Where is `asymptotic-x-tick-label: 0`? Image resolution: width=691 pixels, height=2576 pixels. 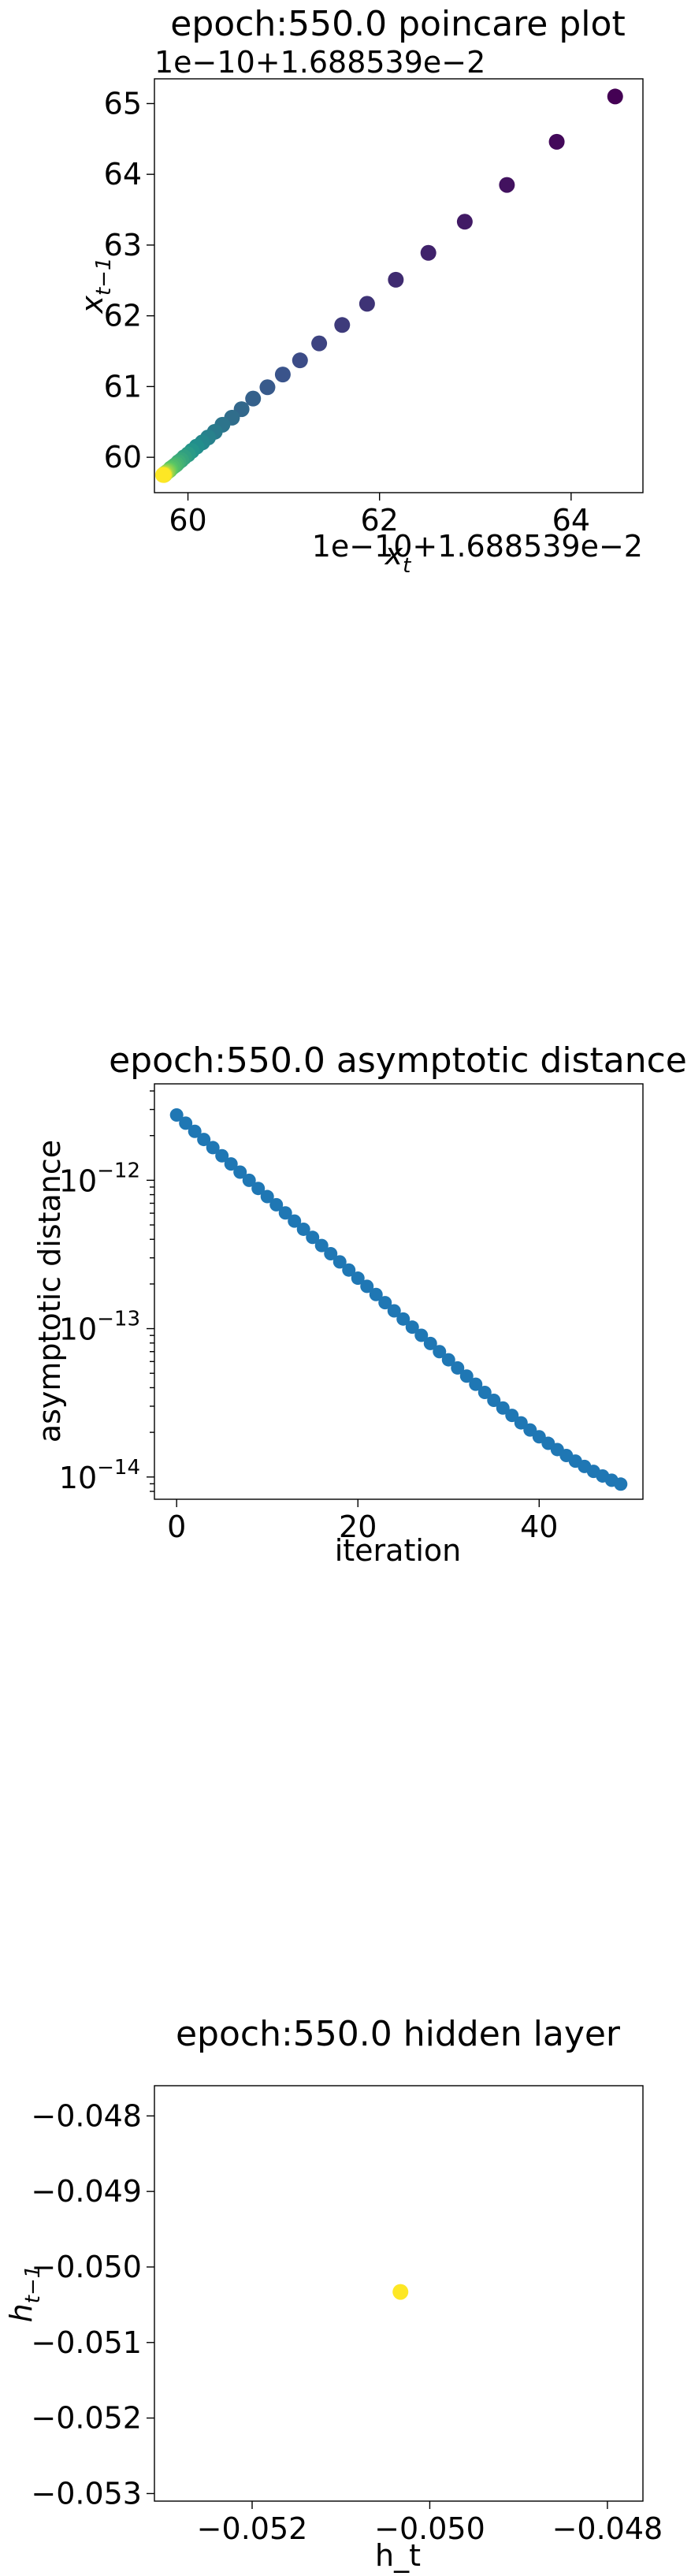 asymptotic-x-tick-label: 0 is located at coordinates (176, 1526).